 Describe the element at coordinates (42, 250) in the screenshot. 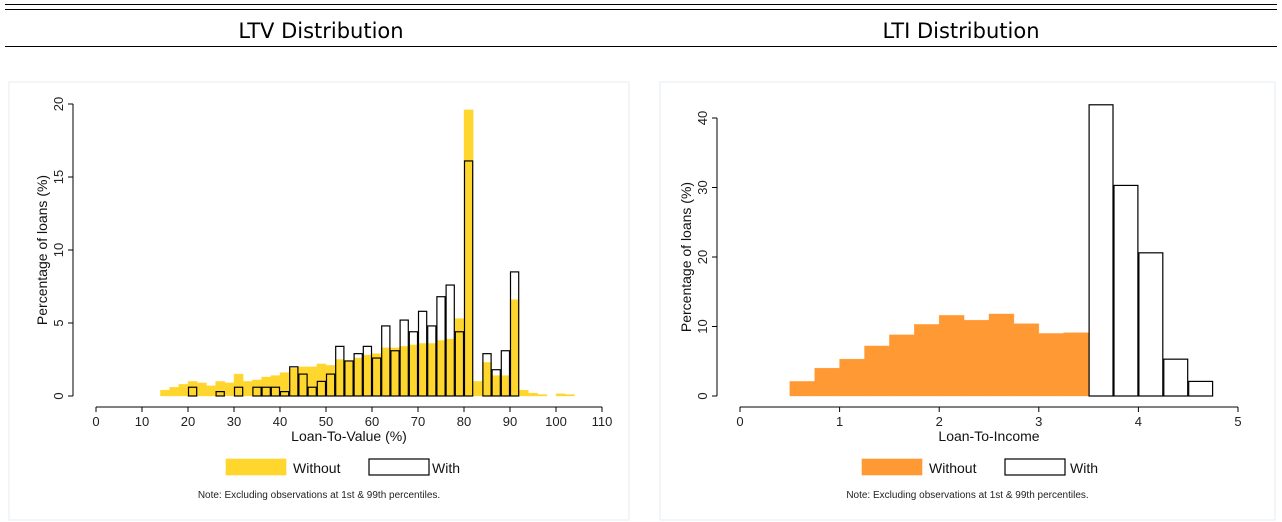

I see `ltv-y-axis-label: Percentage of loans (%)` at that location.